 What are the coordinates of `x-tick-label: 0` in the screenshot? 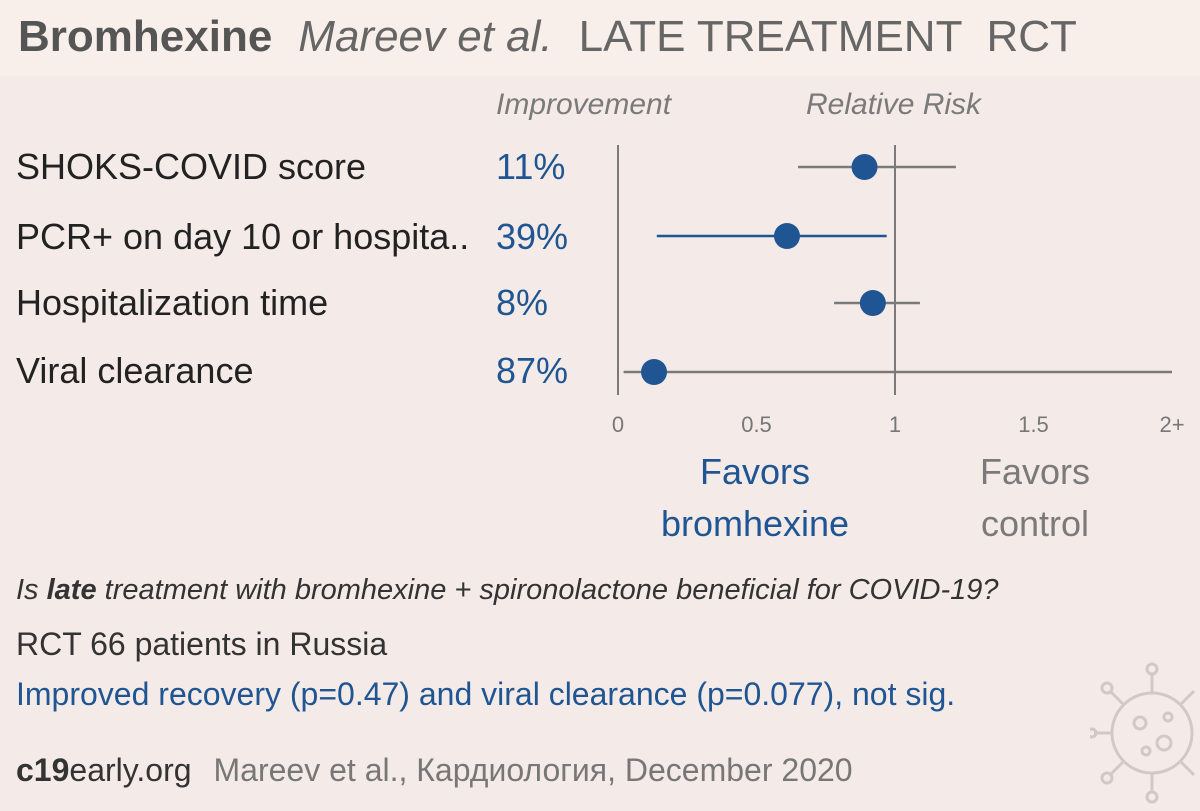 It's located at (618, 424).